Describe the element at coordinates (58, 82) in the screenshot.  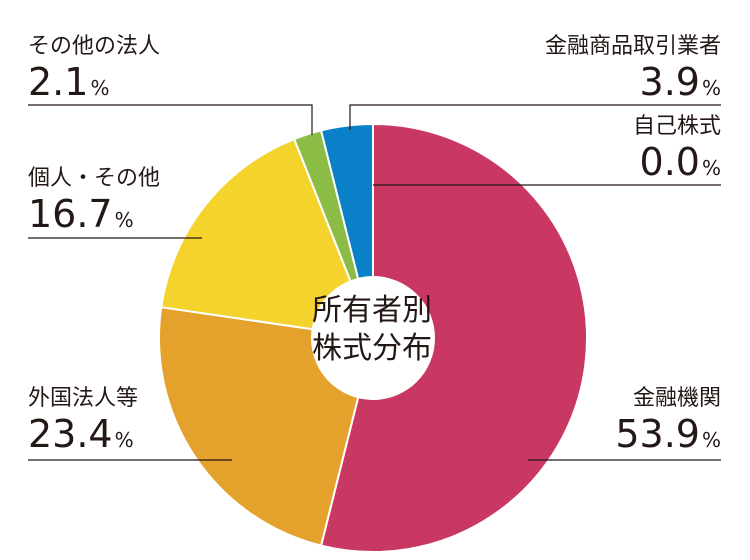
I see `label-other-corp-value: 2.1` at that location.